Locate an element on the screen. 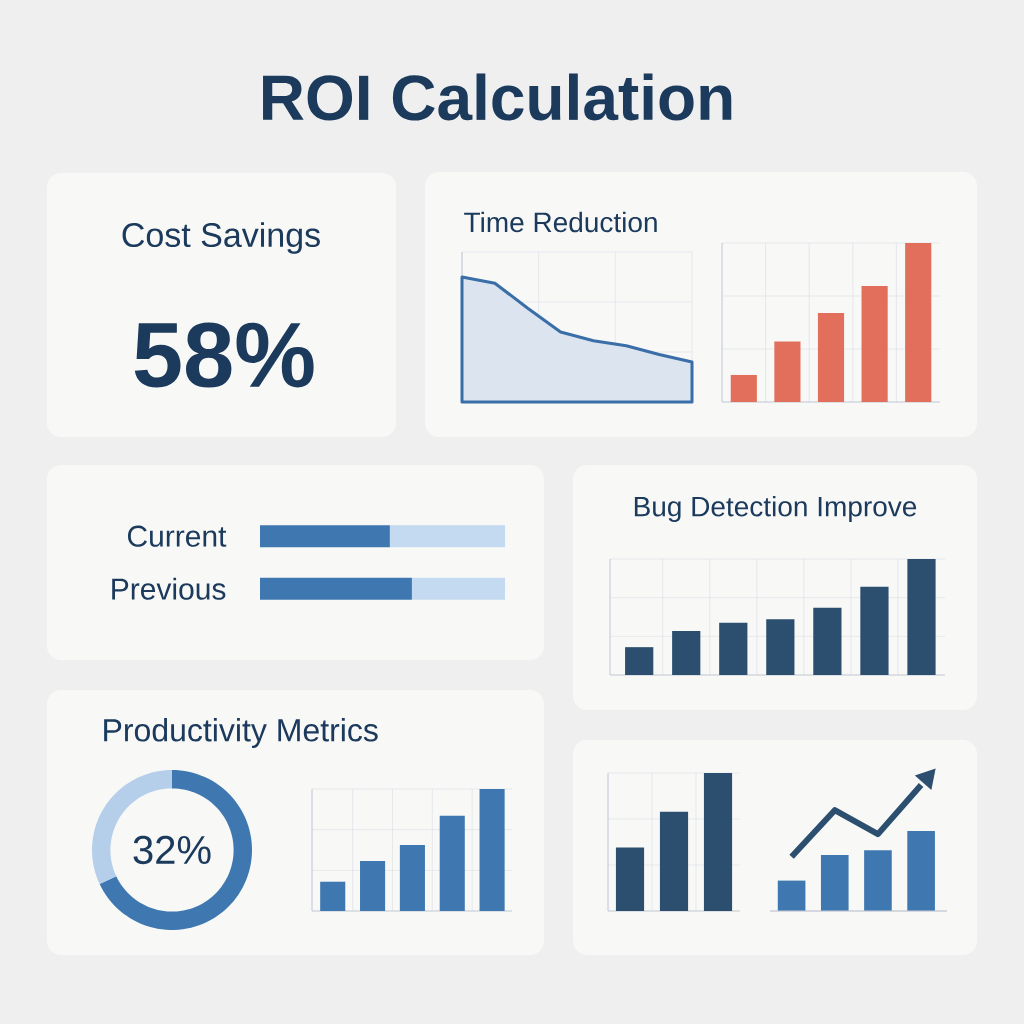 The image size is (1024, 1024). chart-title: Bug Detection Improve is located at coordinates (775, 509).